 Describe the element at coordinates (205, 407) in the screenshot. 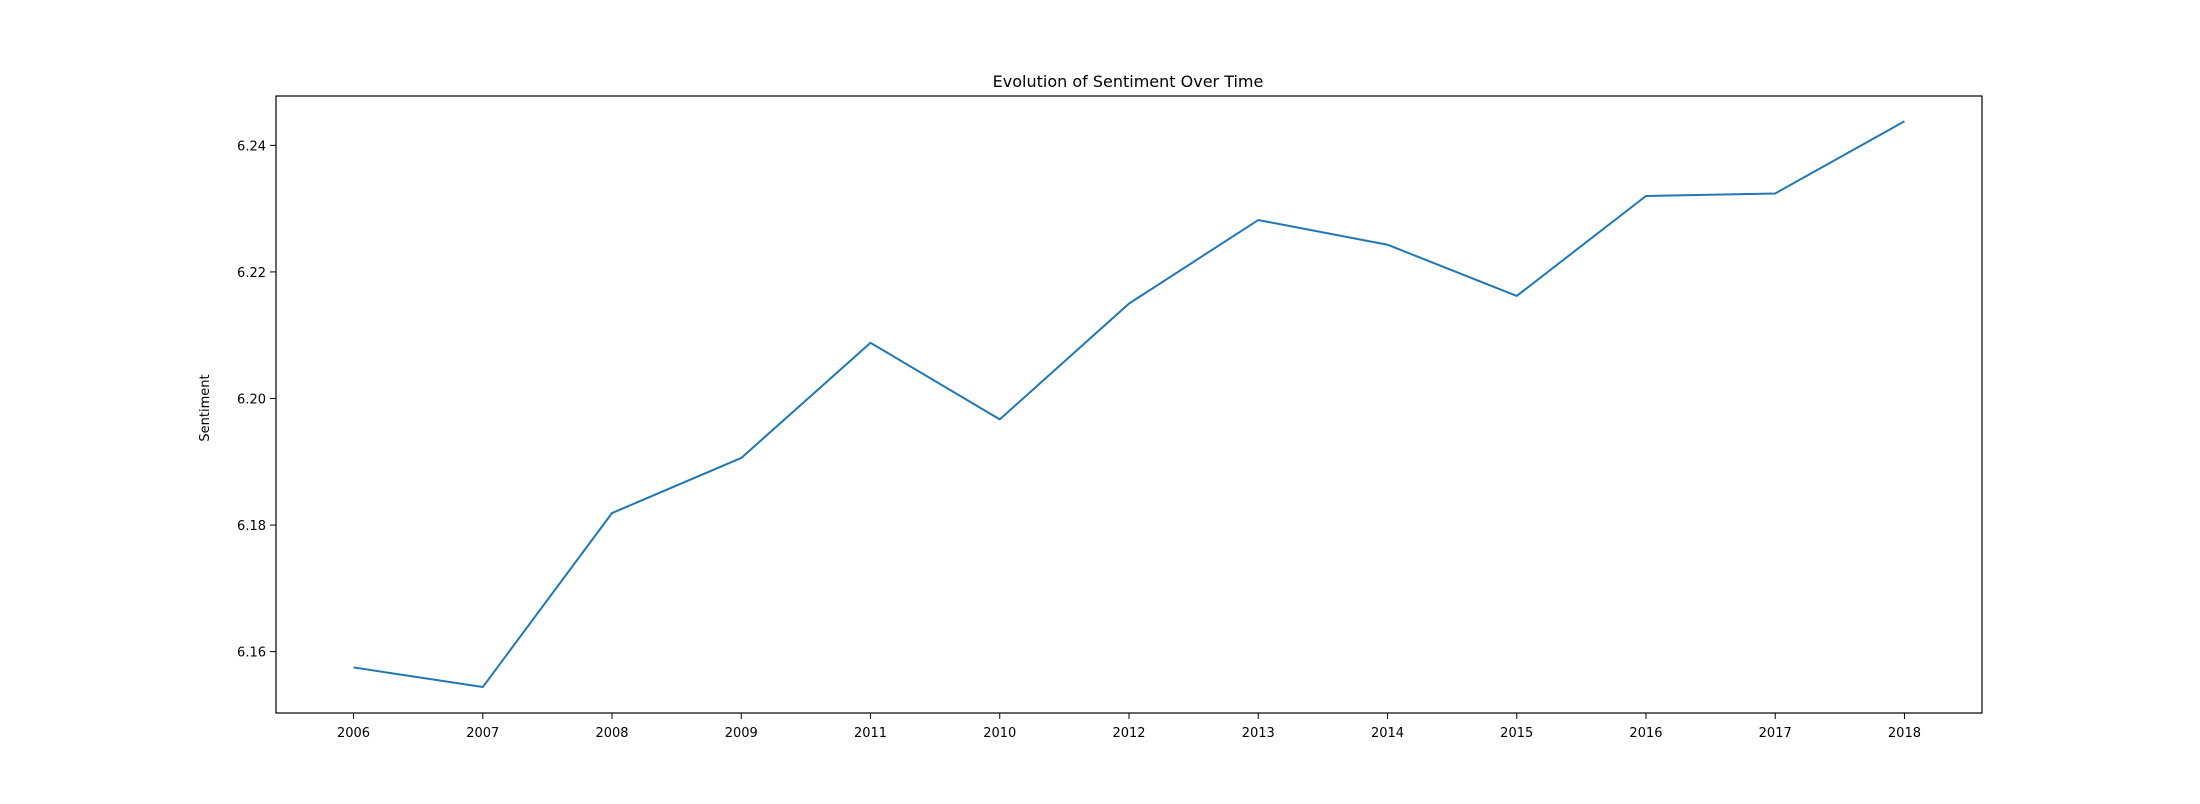

I see `y-axis-label: Sentiment` at that location.